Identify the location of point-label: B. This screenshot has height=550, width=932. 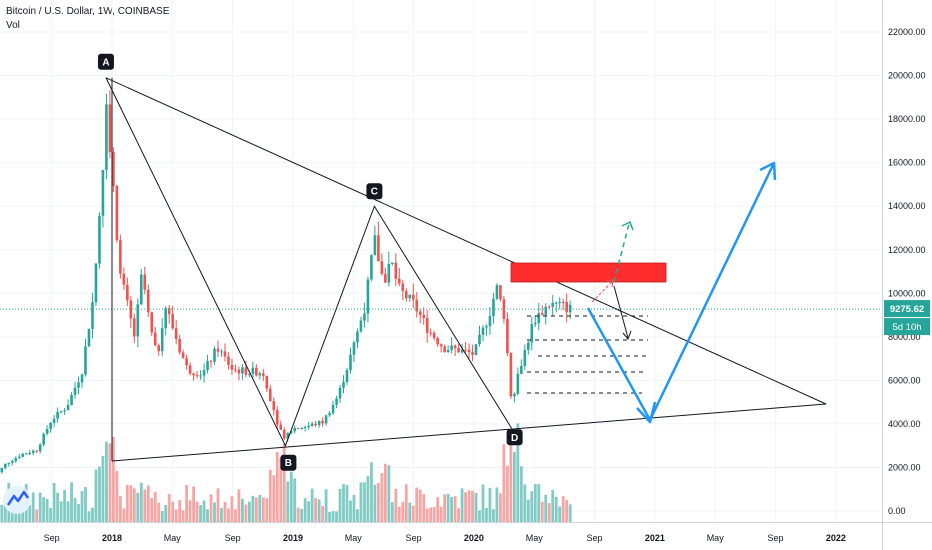
(288, 463).